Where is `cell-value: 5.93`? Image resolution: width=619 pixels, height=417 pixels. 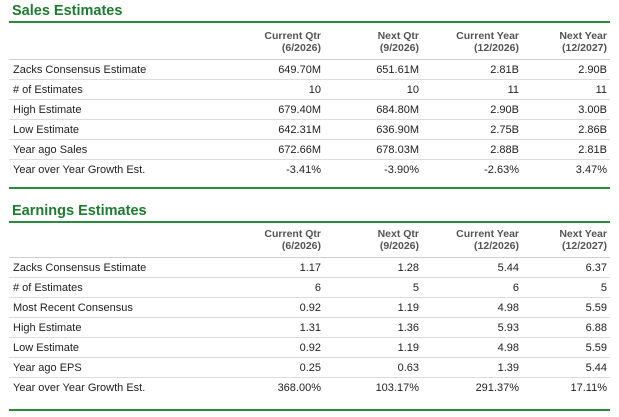 cell-value: 5.93 is located at coordinates (472, 327).